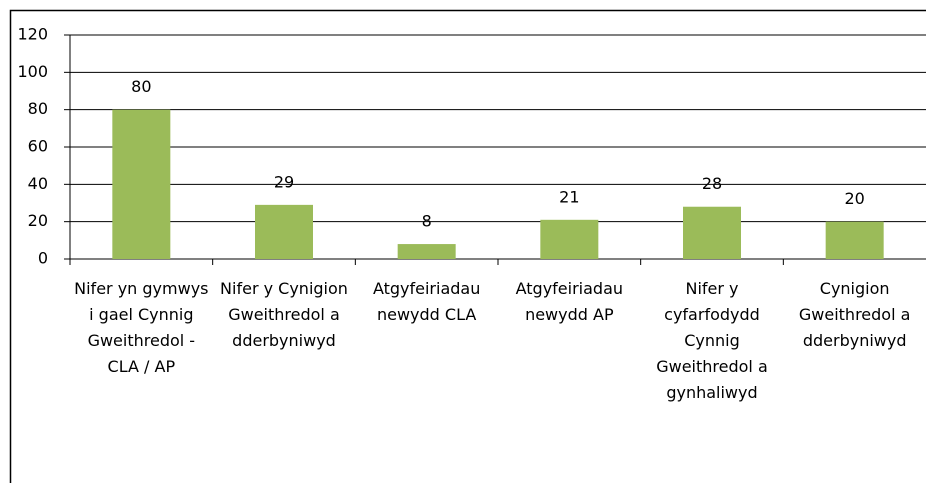 The height and width of the screenshot is (483, 926). I want to click on y-tick-label: 0, so click(43, 258).